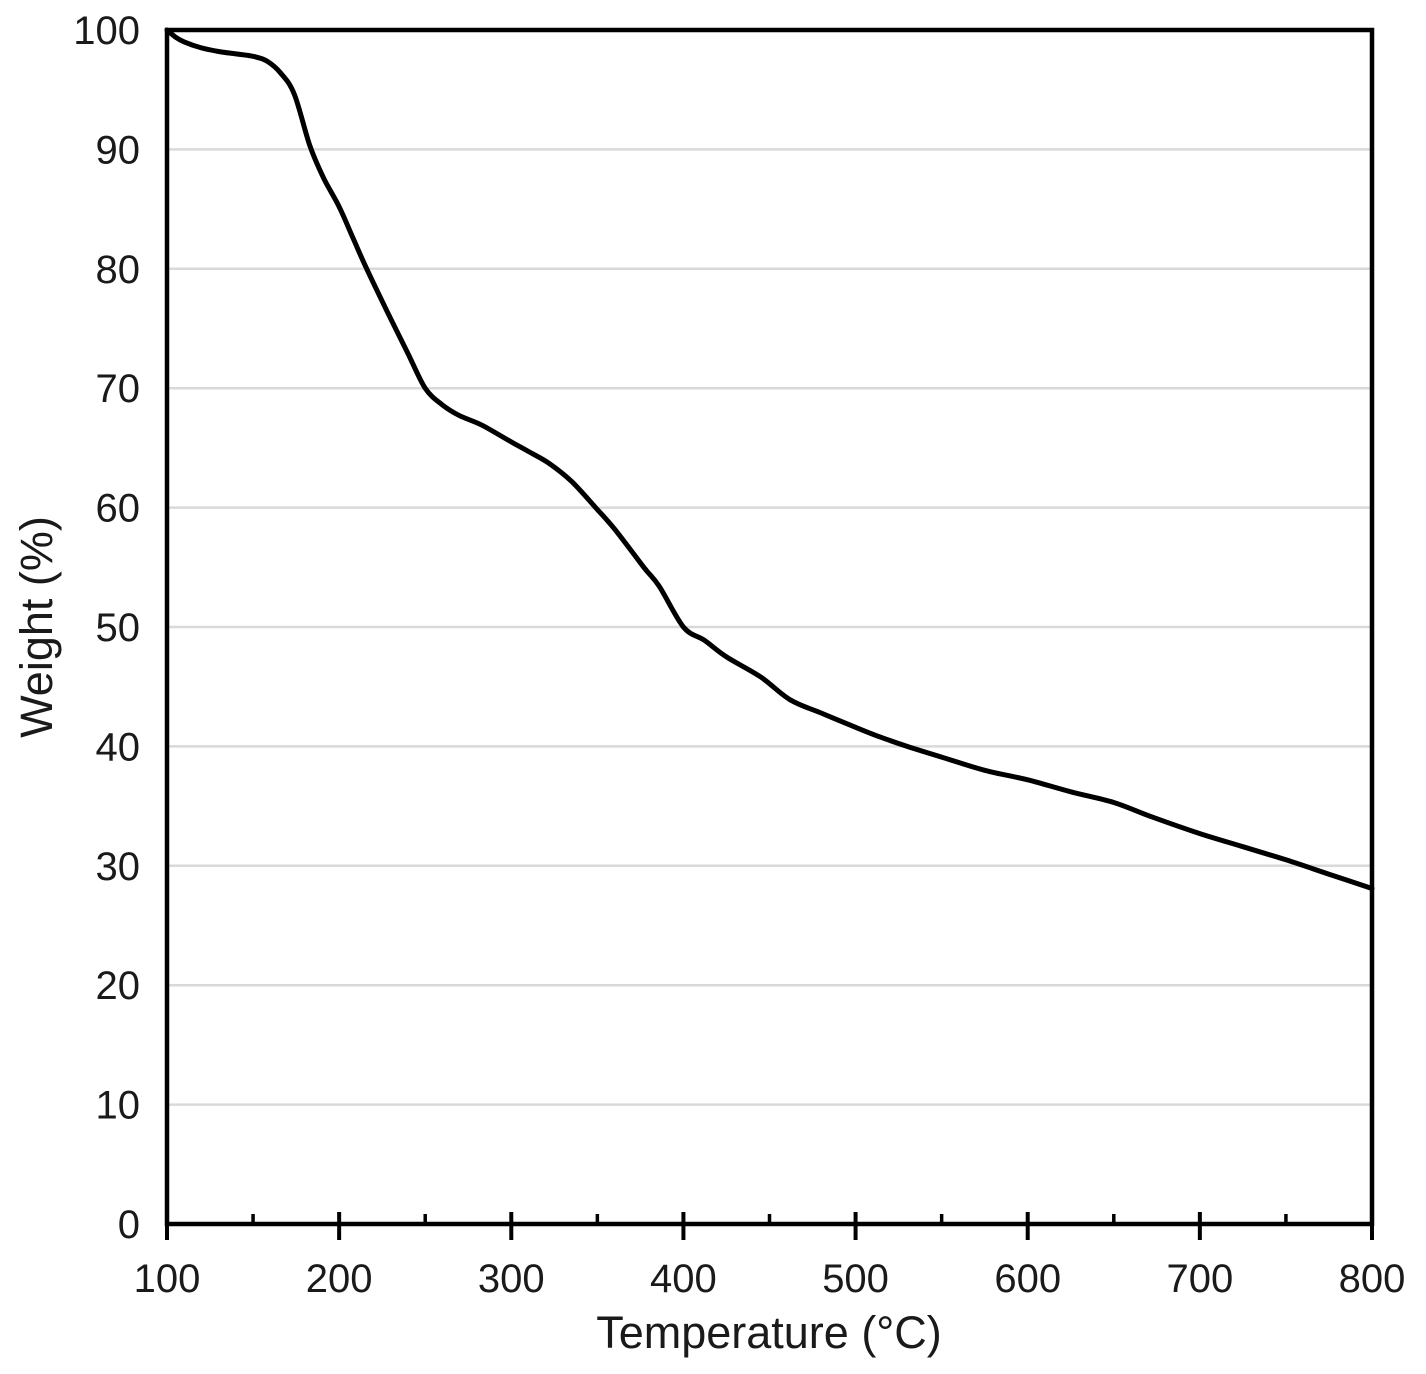 The height and width of the screenshot is (1374, 1426). I want to click on y-tick-label: 10, so click(118, 1106).